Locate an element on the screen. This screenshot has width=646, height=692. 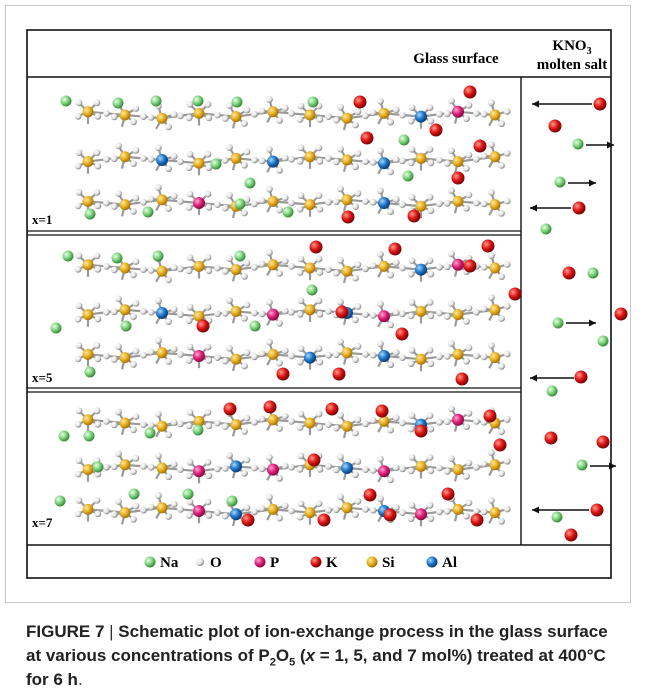
al-atom is located at coordinates (384, 356).